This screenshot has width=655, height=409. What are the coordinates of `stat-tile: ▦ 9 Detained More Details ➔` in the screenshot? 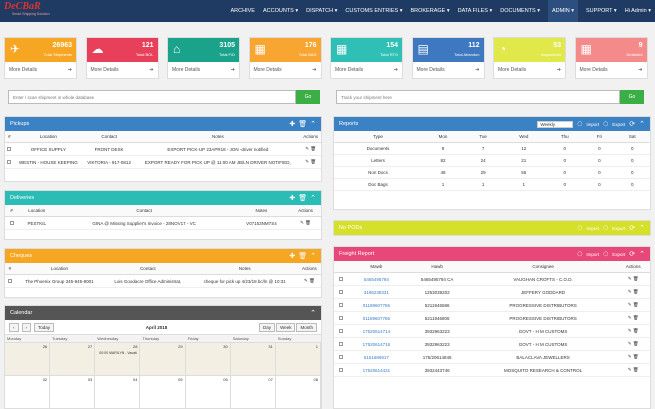 It's located at (611, 58).